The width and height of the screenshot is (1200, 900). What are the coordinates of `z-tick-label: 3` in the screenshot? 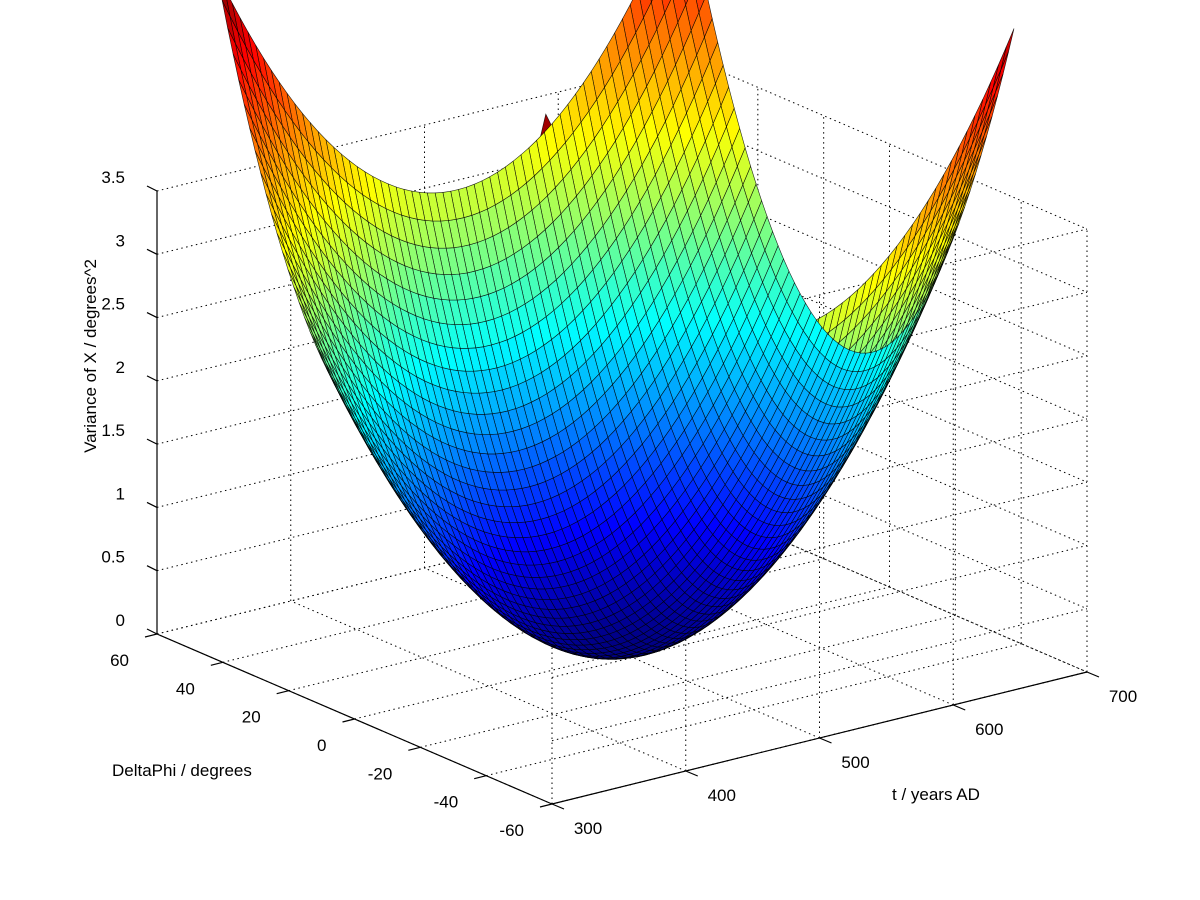 It's located at (120, 240).